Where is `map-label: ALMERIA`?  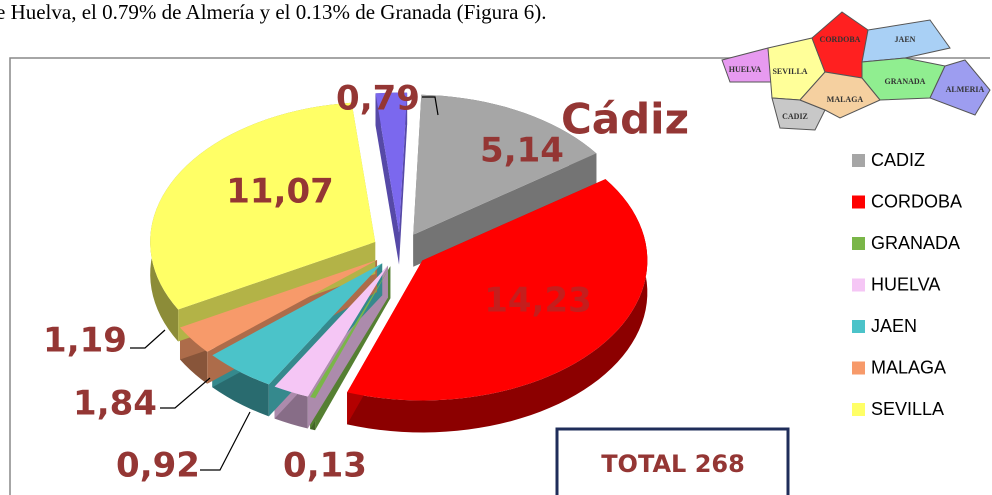 map-label: ALMERIA is located at coordinates (965, 89).